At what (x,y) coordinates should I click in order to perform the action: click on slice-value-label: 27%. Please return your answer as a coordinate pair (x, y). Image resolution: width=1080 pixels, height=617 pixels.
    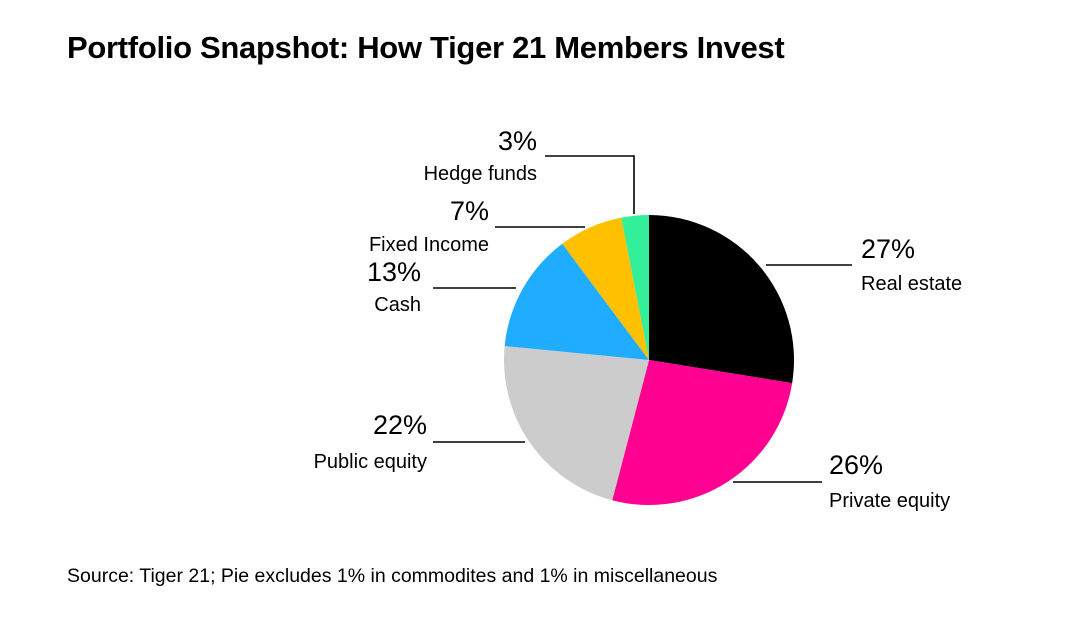
    Looking at the image, I should click on (888, 249).